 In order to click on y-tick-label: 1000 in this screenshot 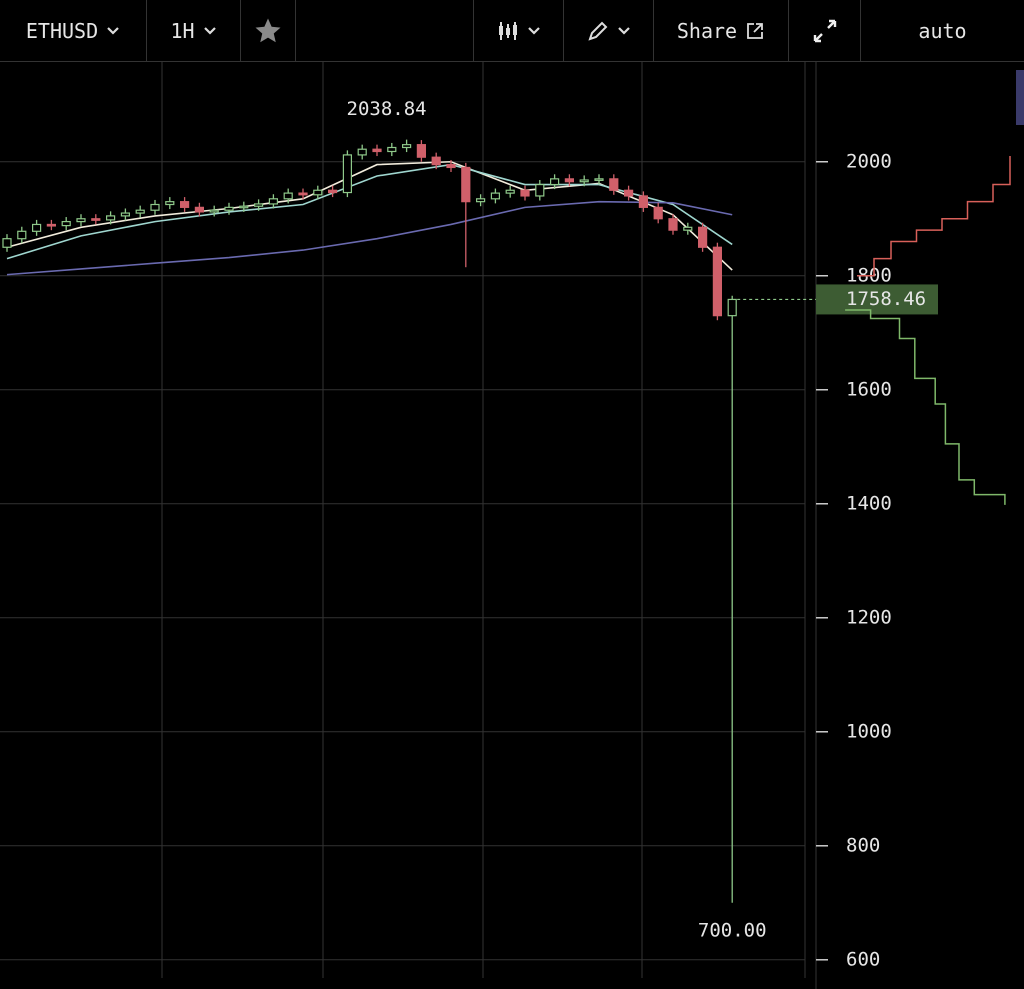, I will do `click(869, 731)`.